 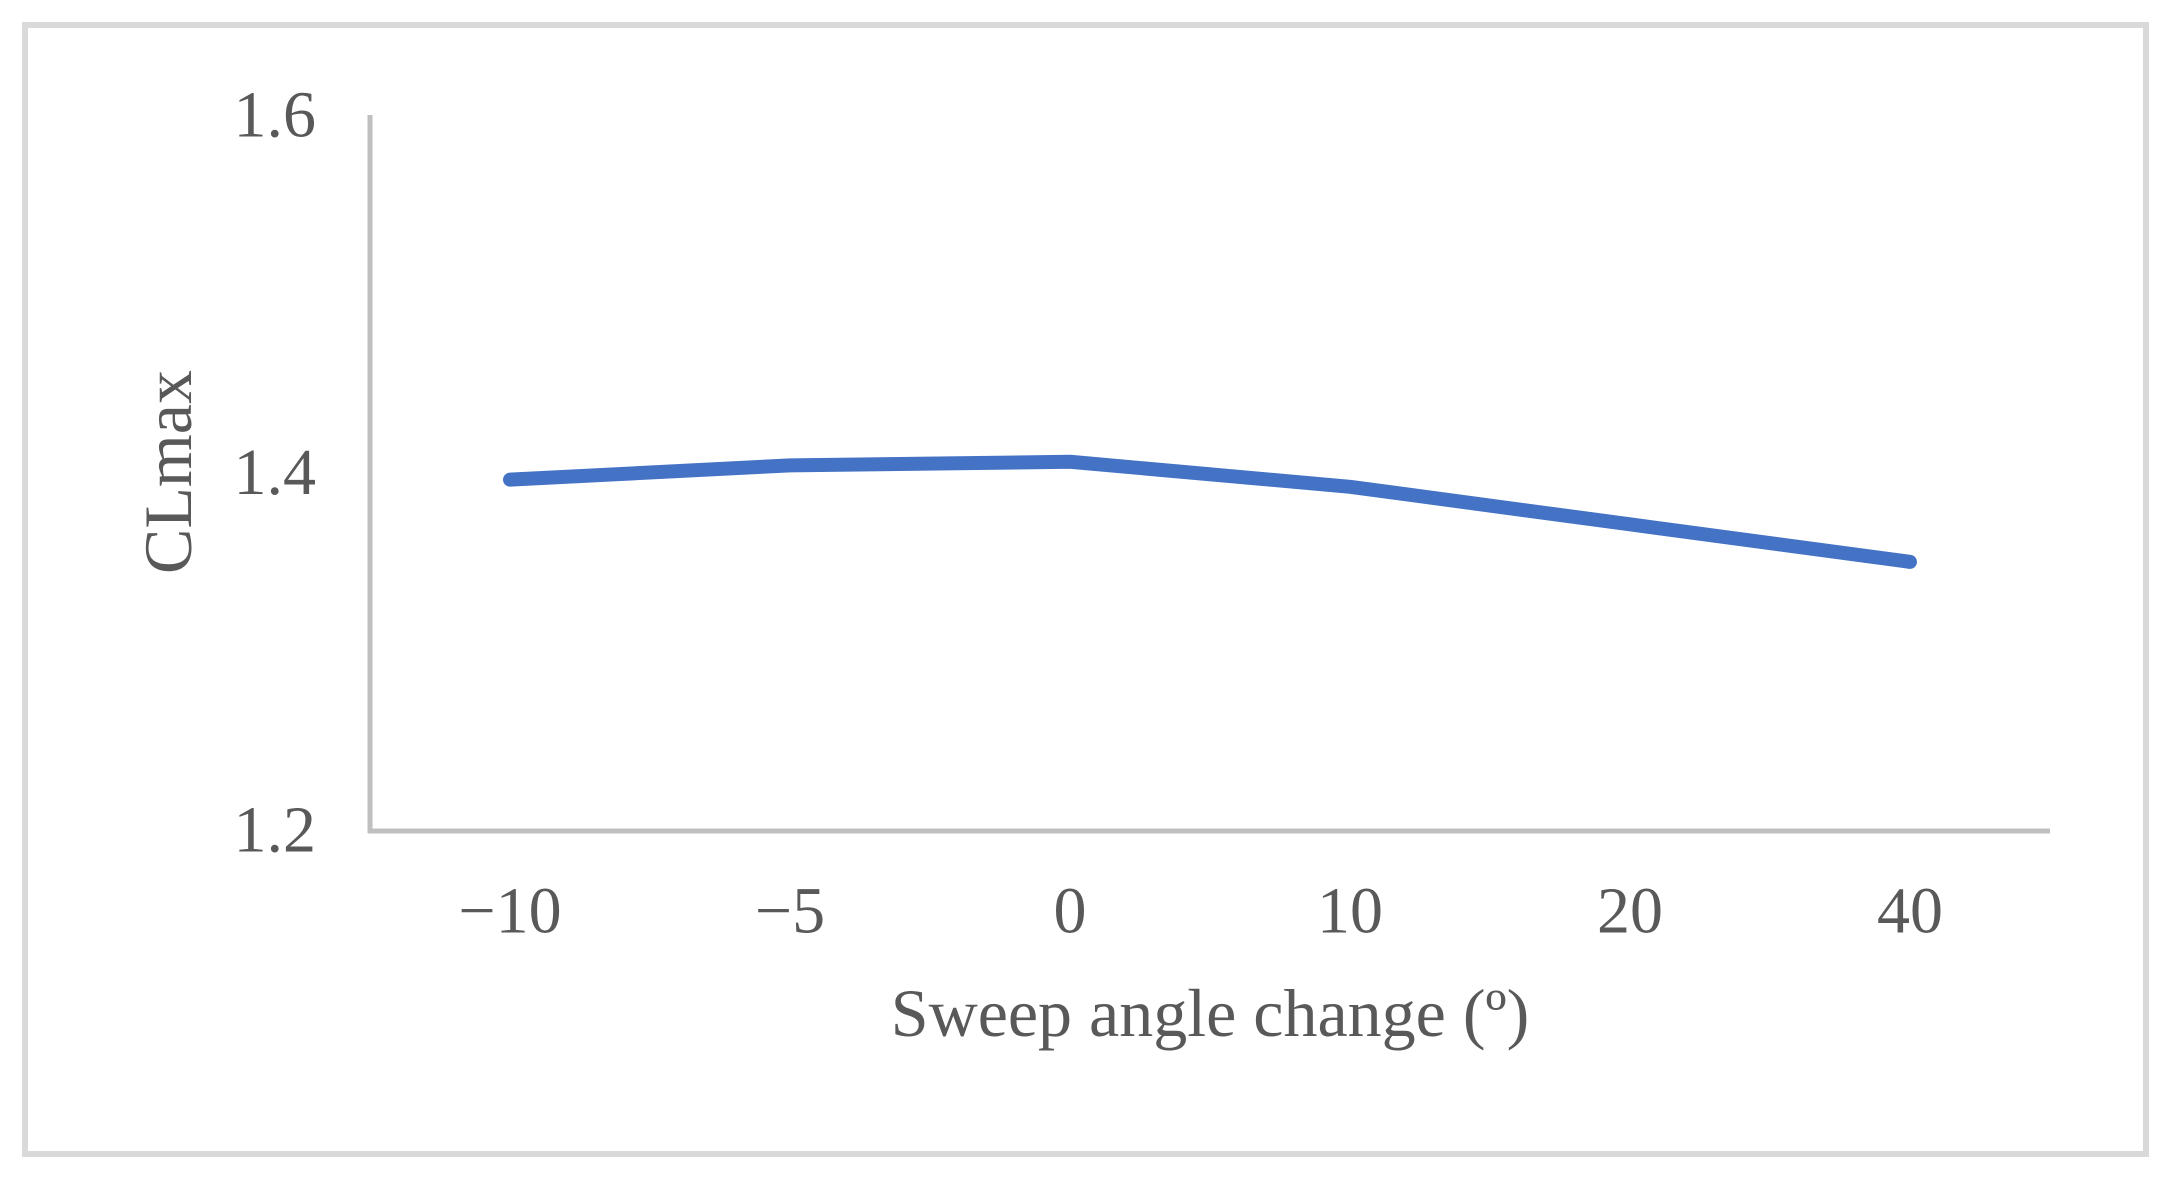 What do you see at coordinates (275, 115) in the screenshot?
I see `y-tick-label: 1.6` at bounding box center [275, 115].